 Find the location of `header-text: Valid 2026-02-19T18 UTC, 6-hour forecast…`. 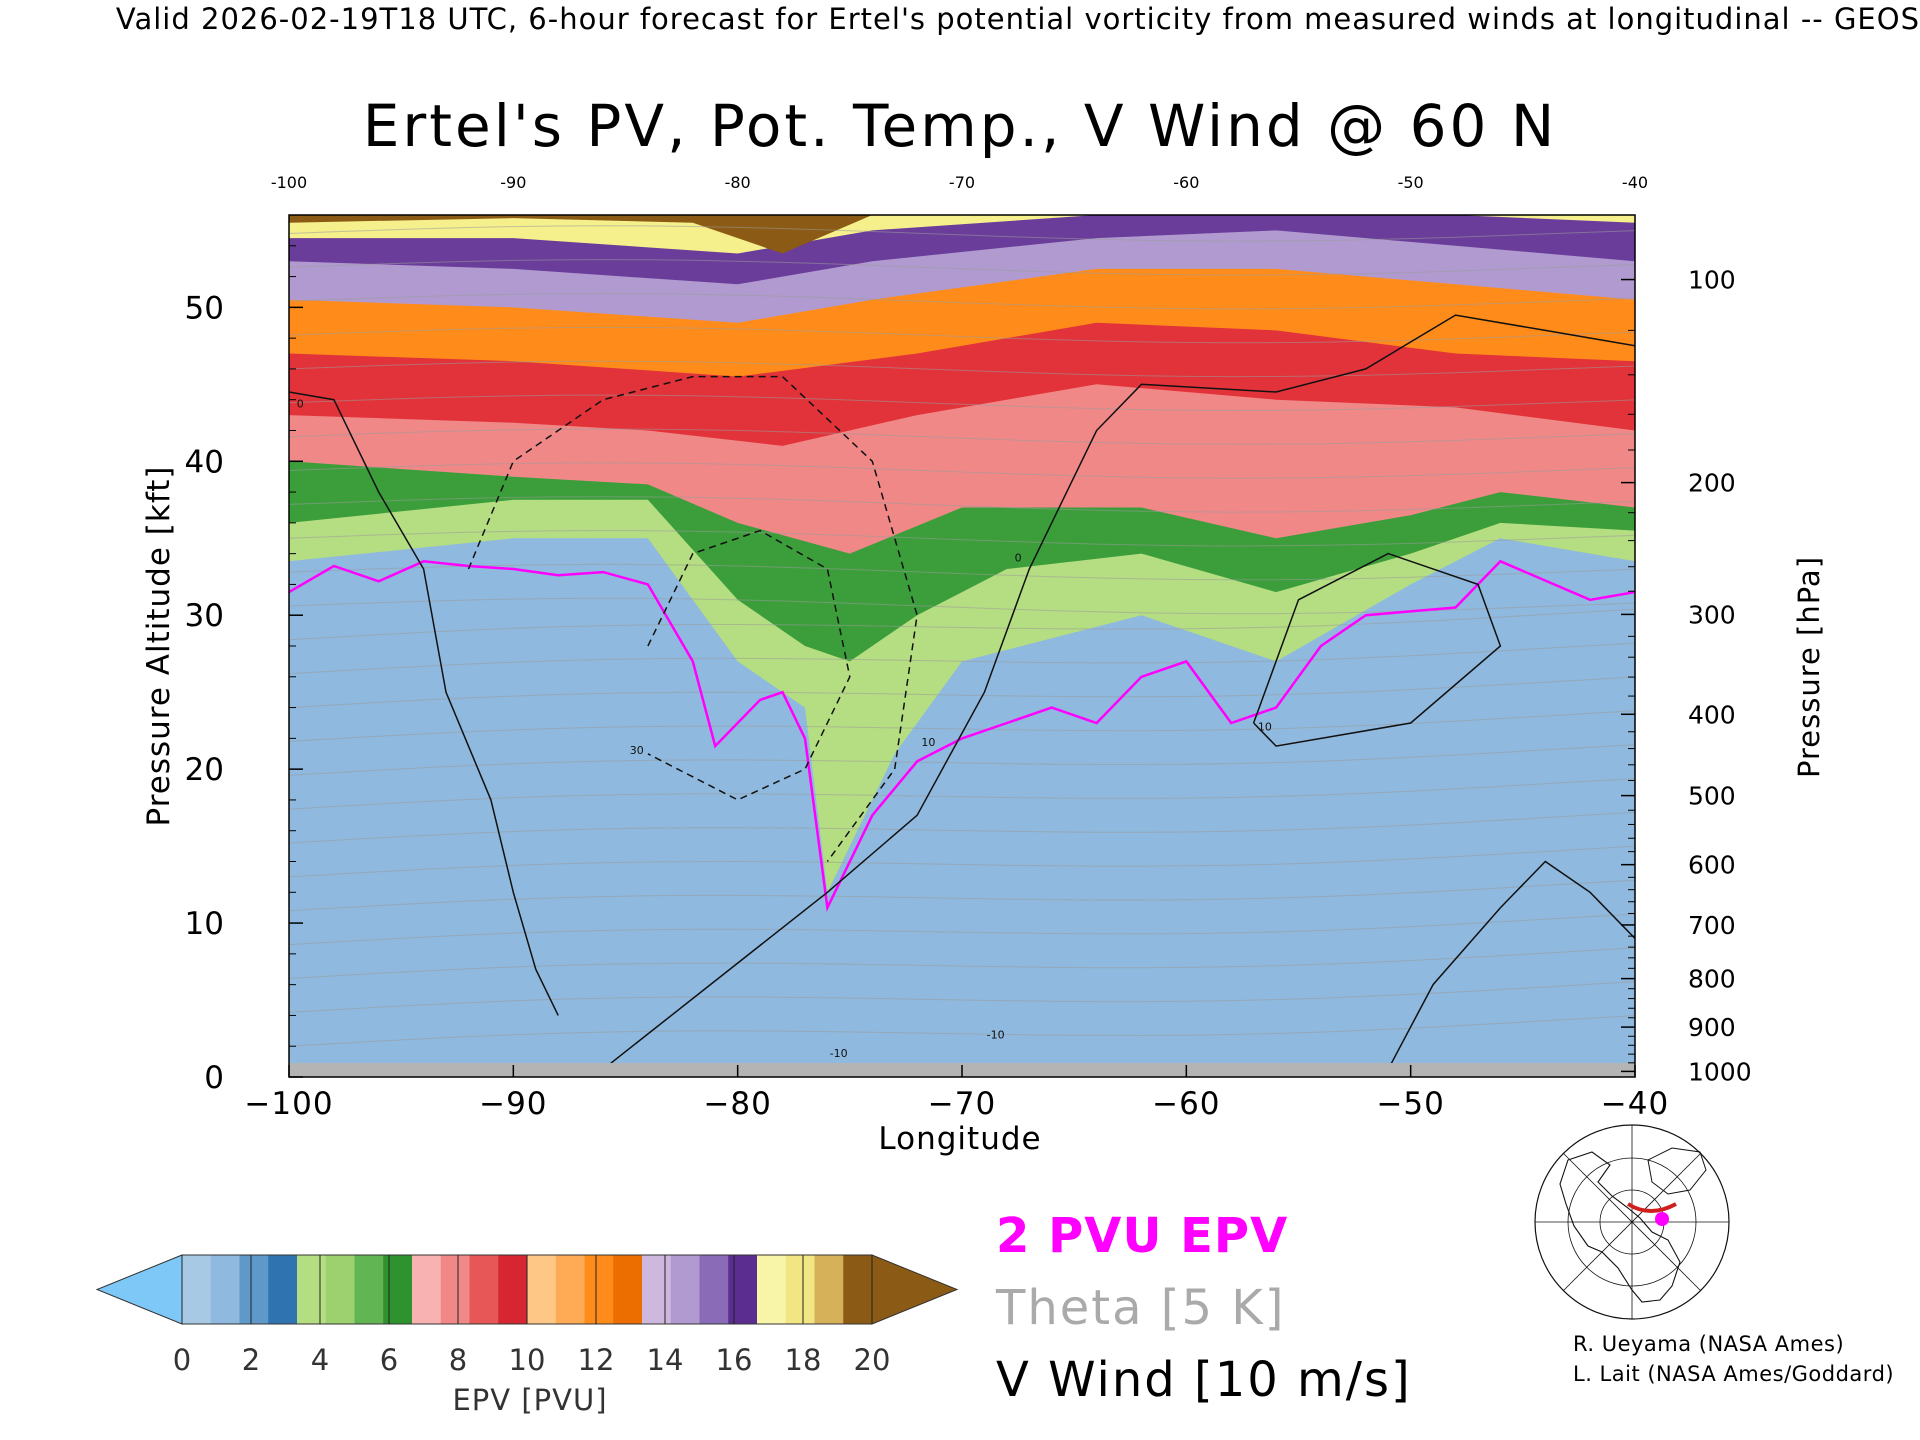

header-text: Valid 2026-02-19T18 UTC, 6-hour forecast… is located at coordinates (1017, 19).